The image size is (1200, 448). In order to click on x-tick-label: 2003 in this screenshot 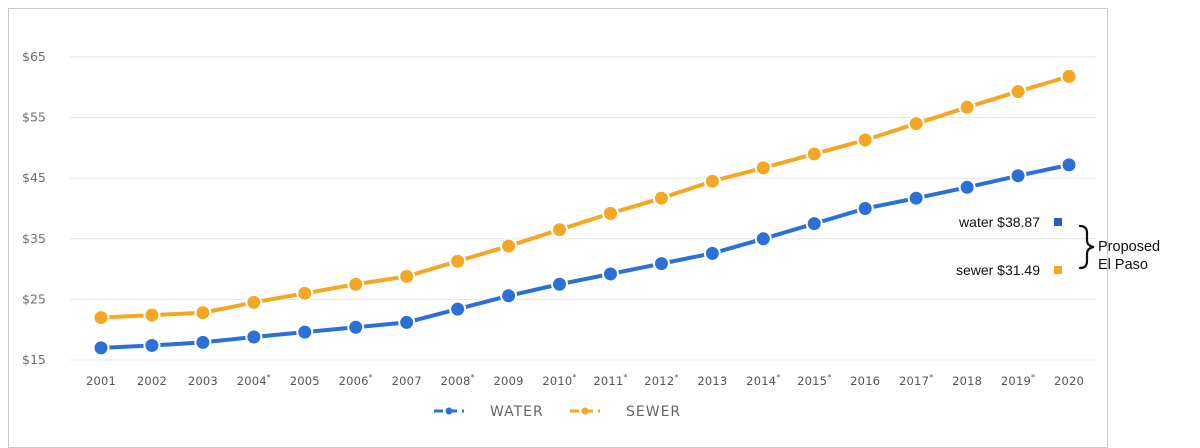, I will do `click(203, 381)`.